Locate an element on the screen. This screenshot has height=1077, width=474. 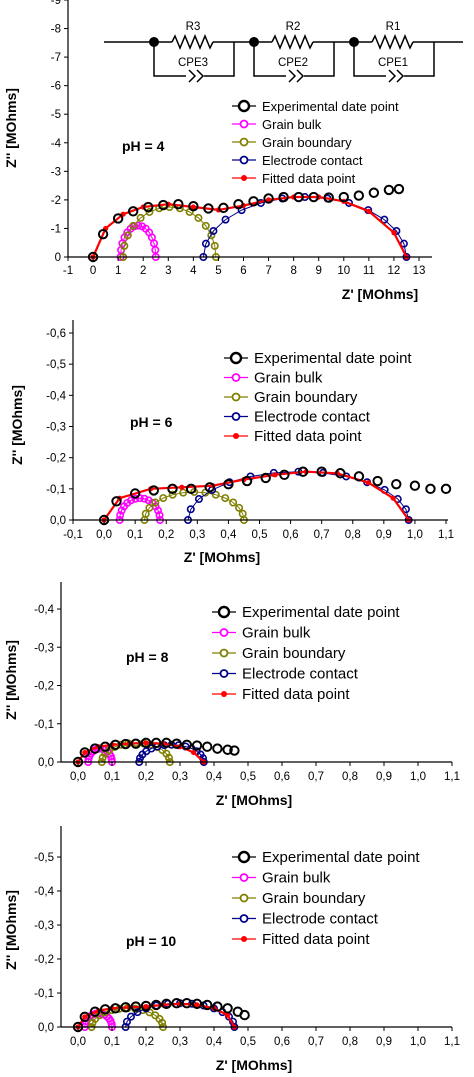
x-tick-label: 0,0 is located at coordinates (78, 1042).